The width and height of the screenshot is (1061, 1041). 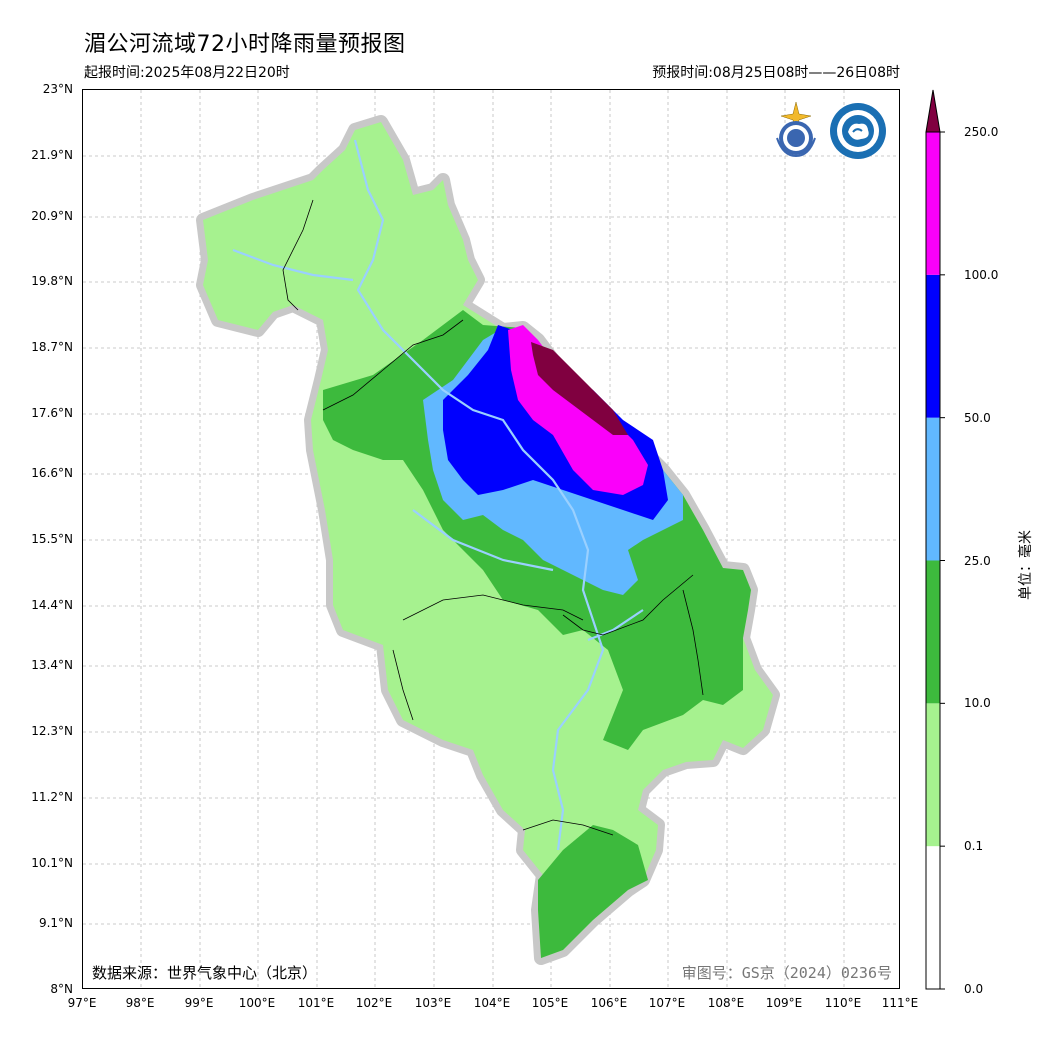 I want to click on x-axis-label: 103°E, so click(x=433, y=1003).